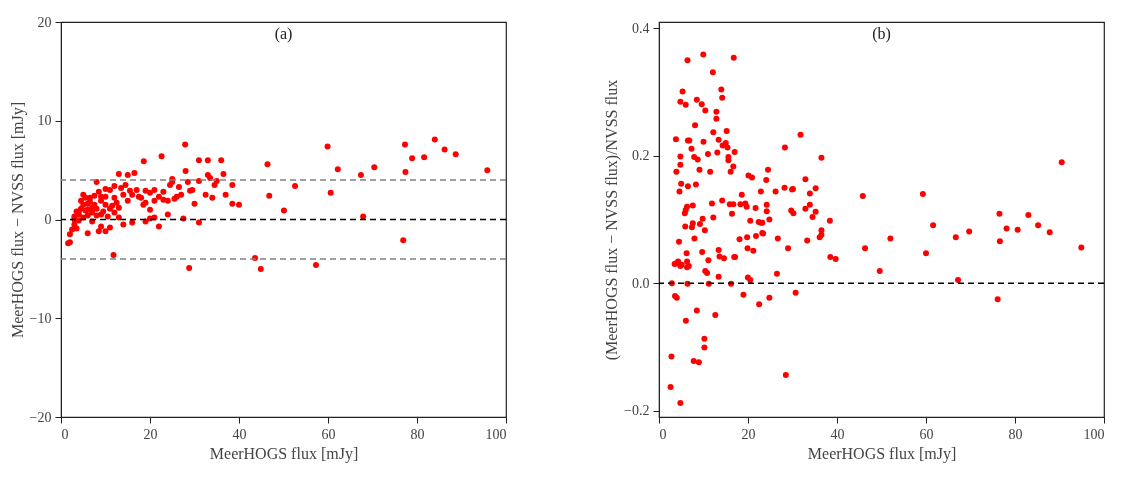 Image resolution: width=1138 pixels, height=483 pixels. I want to click on y-axis-title: (MeerHOGS flux − NVSS flux)/NVSS flux, so click(612, 220).